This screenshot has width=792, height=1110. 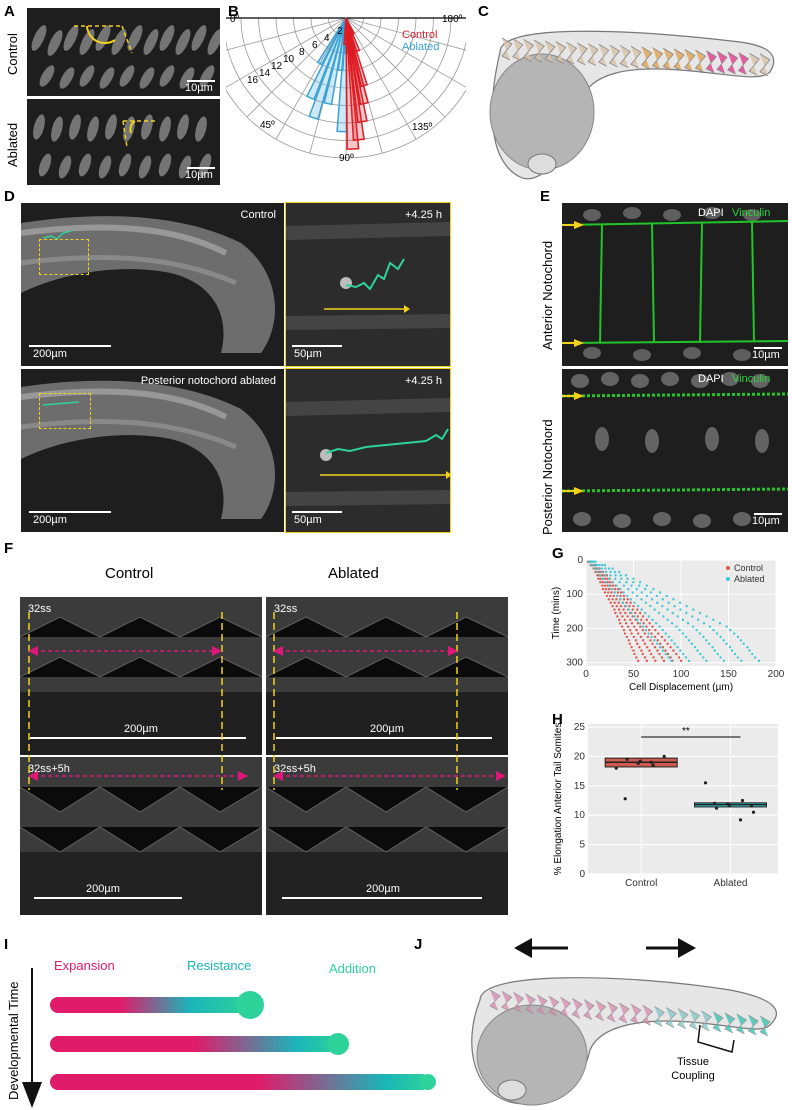 I want to click on panel-f-control-bottom: 32ss+5h 200µm, so click(x=141, y=836).